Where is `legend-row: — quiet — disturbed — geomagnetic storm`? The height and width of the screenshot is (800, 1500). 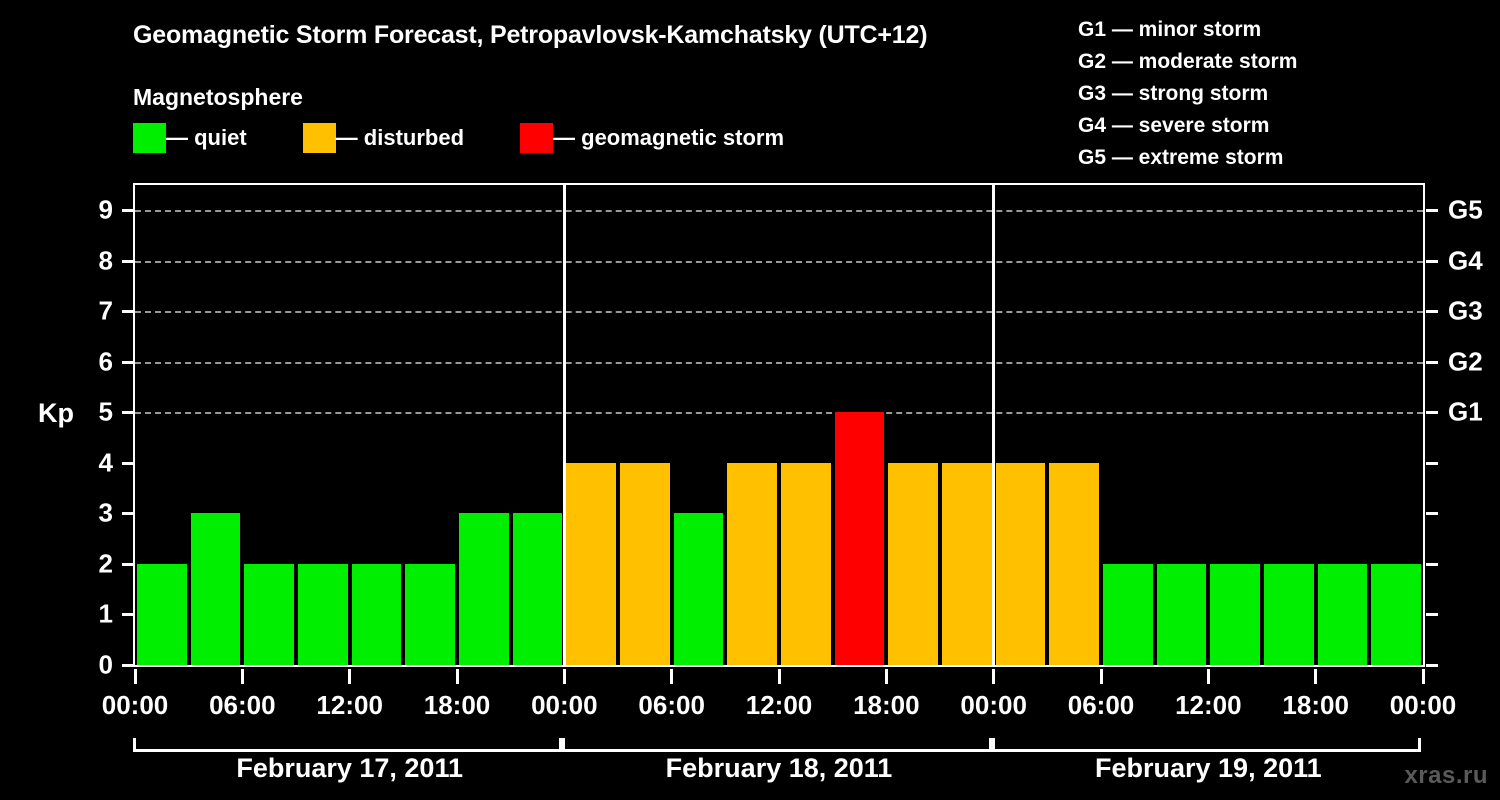
legend-row: — quiet — disturbed — geomagnetic storm is located at coordinates (458, 138).